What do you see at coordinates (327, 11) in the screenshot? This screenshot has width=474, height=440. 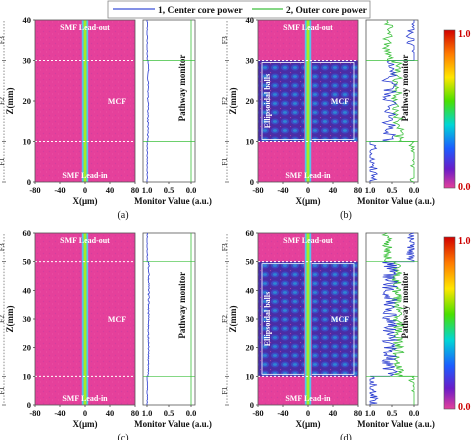 I see `legend-label-outer: 2, Outer core power` at bounding box center [327, 11].